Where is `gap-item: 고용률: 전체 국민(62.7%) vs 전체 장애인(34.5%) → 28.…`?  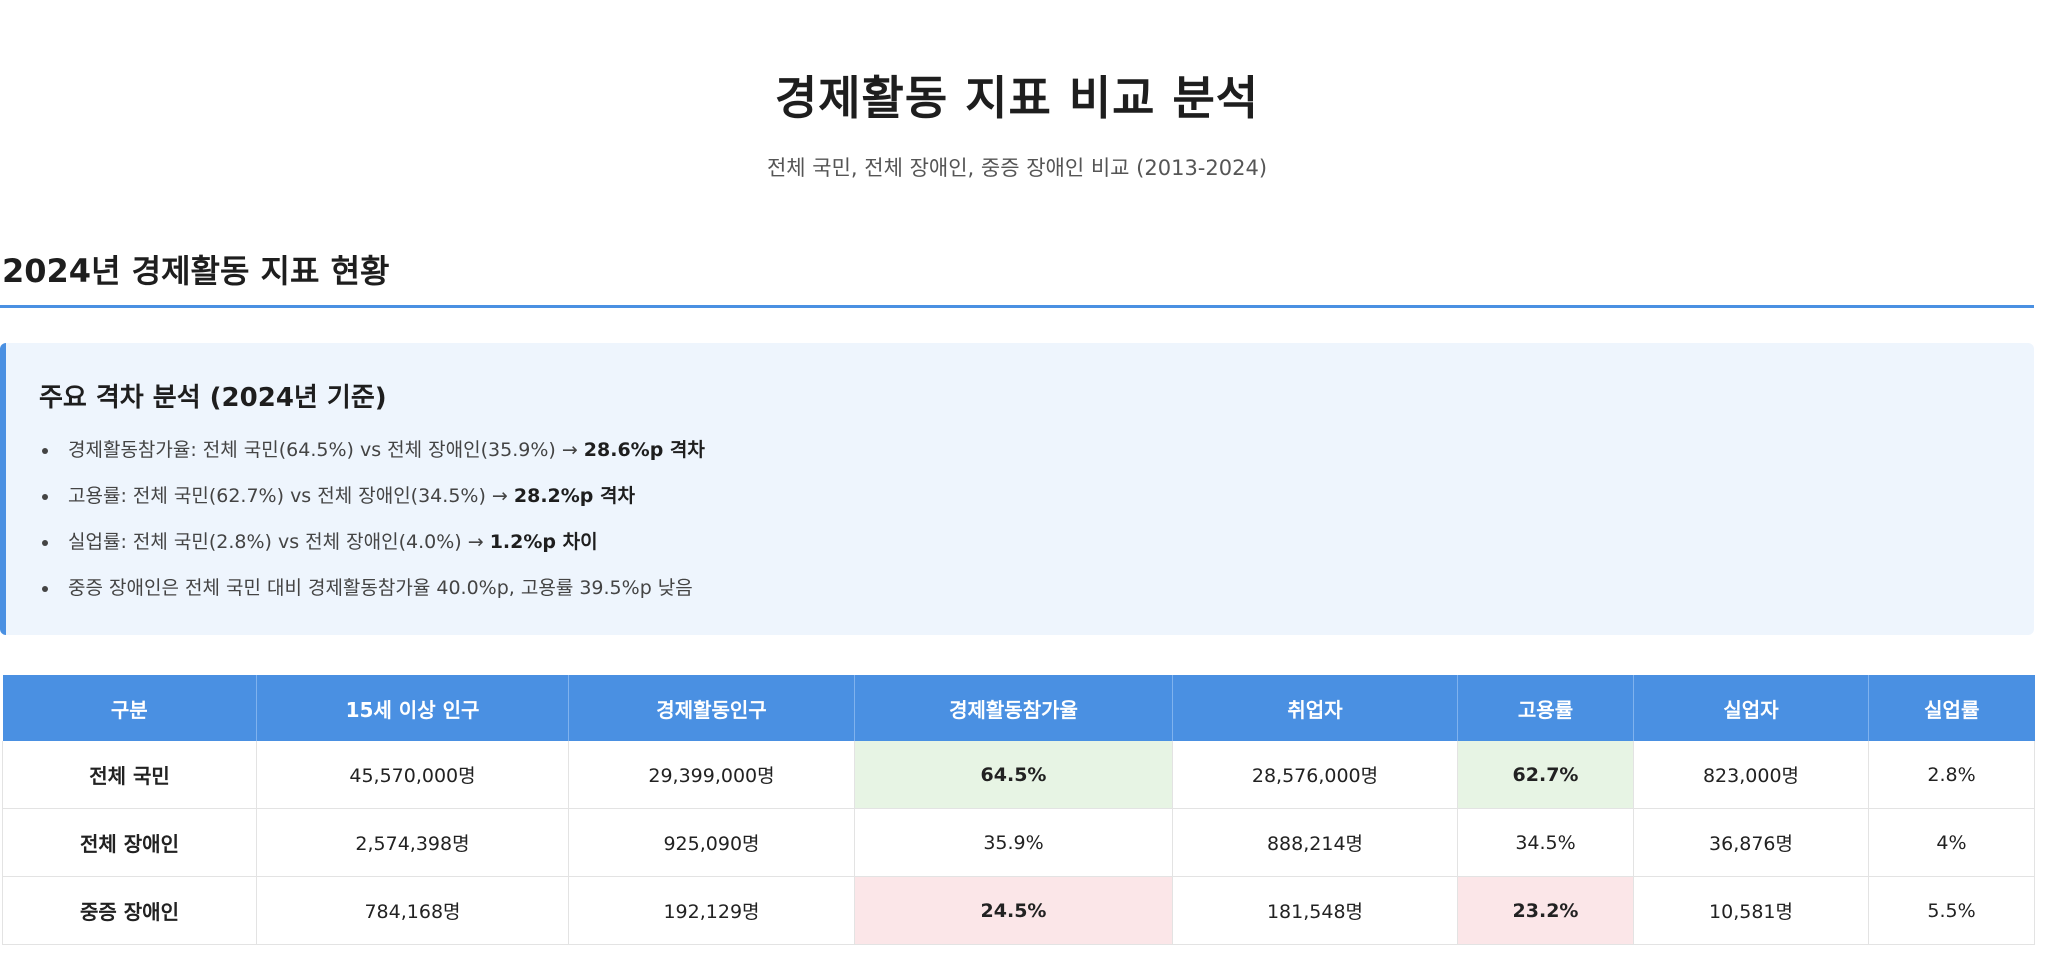 gap-item: 고용률: 전체 국민(62.7%) vs 전체 장애인(34.5%) → 28.… is located at coordinates (370, 496).